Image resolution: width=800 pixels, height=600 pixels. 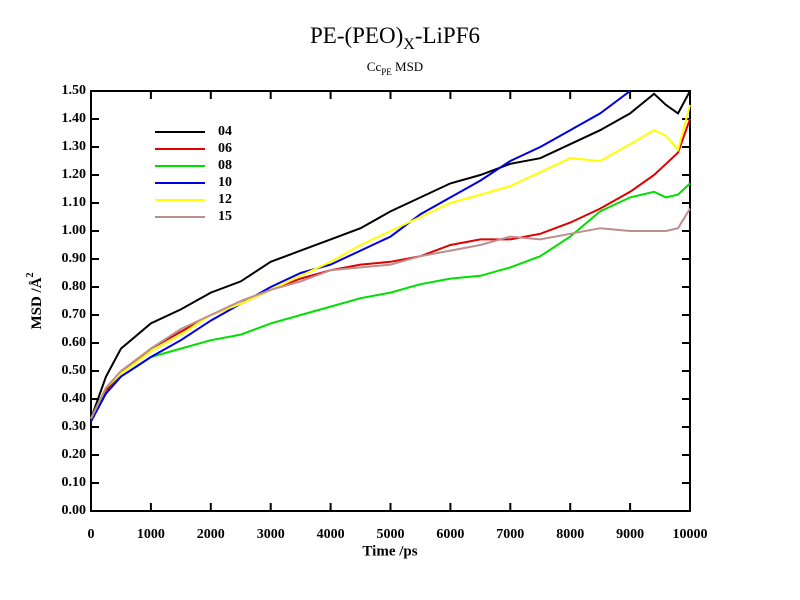 I want to click on y-tick-label: 1.40, so click(x=74, y=118).